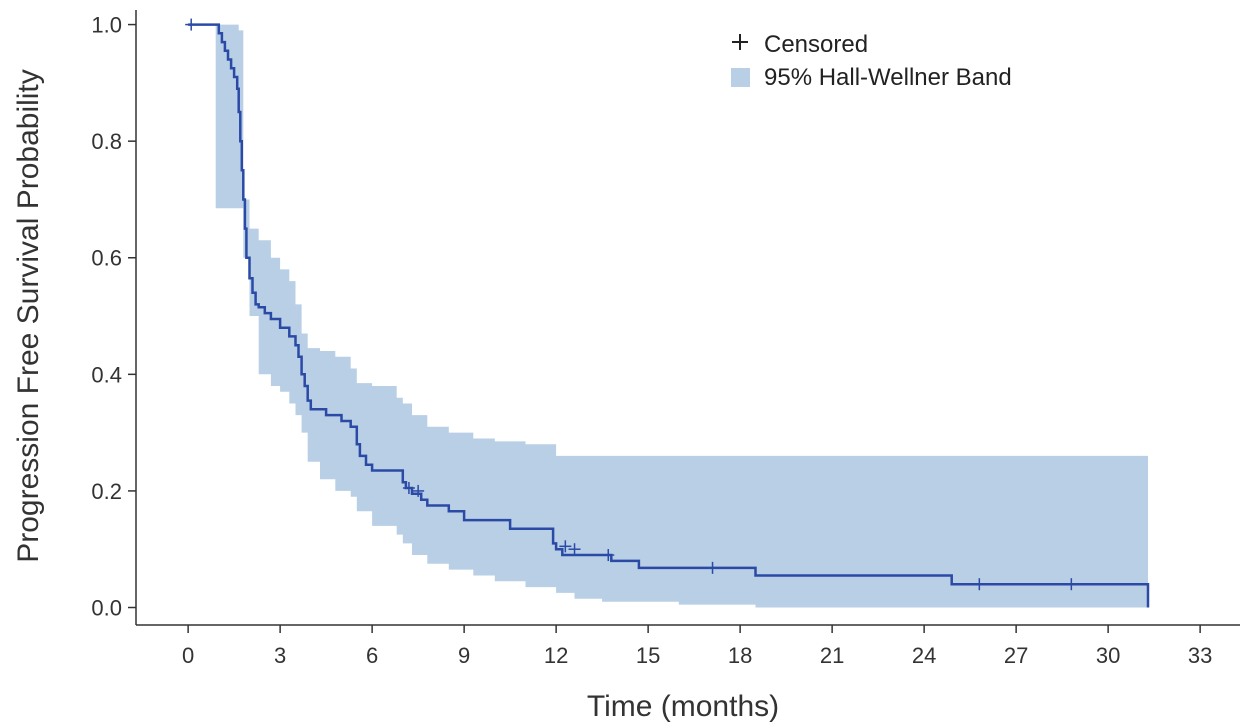 The height and width of the screenshot is (727, 1249). I want to click on legend-censored-label: Censored, so click(816, 44).